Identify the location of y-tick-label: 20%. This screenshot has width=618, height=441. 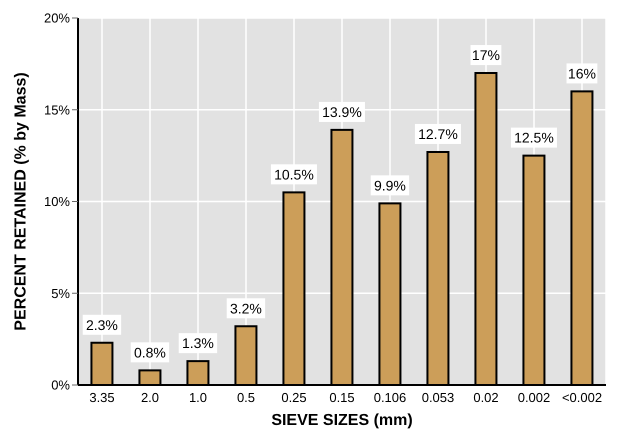
(57, 18).